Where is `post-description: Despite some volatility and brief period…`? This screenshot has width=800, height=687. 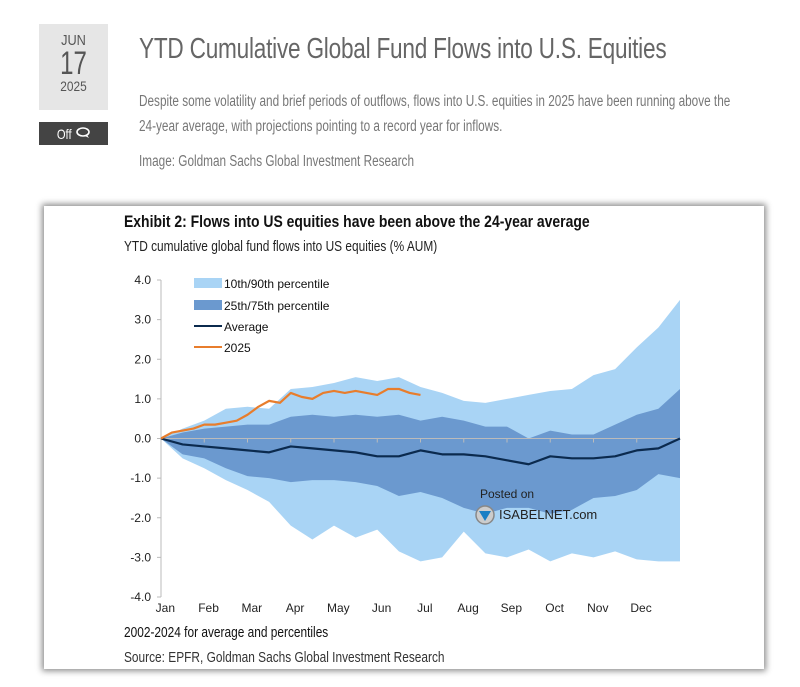
post-description: Despite some volatility and brief period… is located at coordinates (435, 114).